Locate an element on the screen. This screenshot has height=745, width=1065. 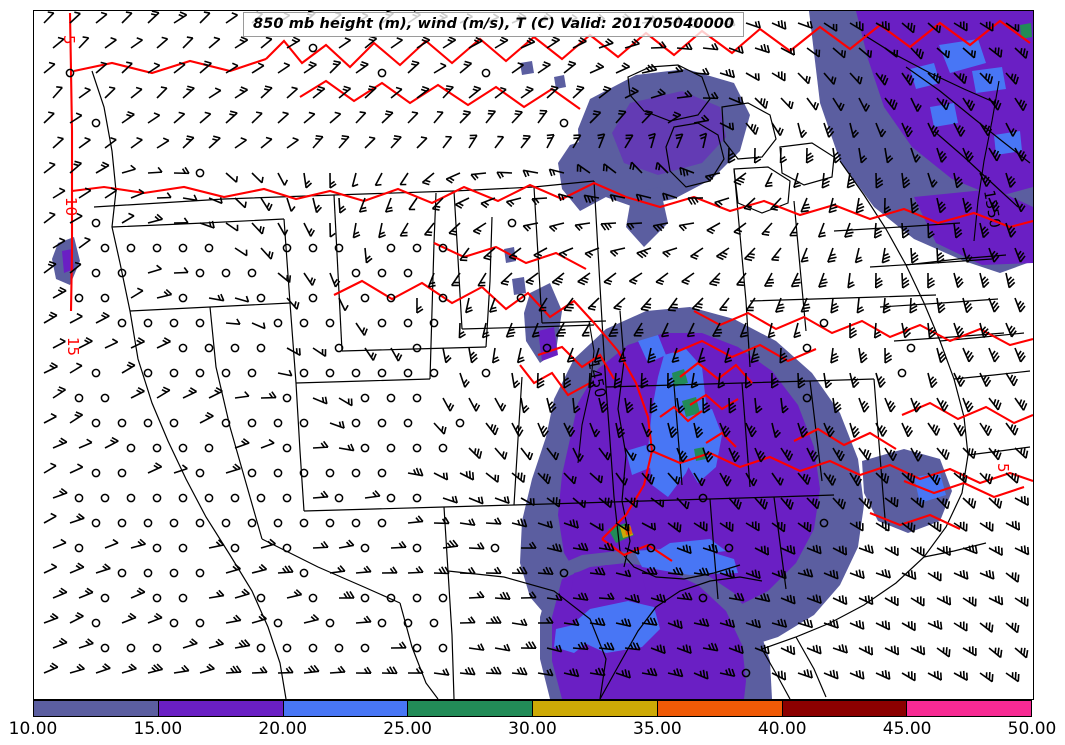
svg-text: 5 is located at coordinates (1003, 468).